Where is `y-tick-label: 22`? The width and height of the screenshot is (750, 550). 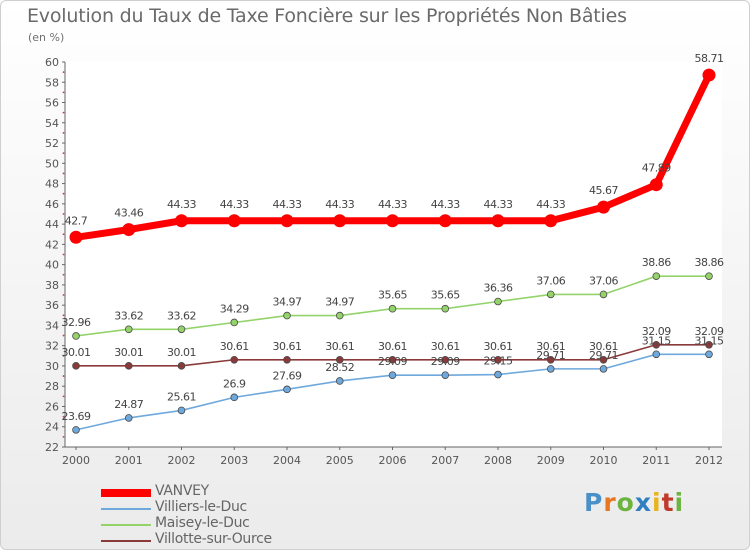
y-tick-label: 22 is located at coordinates (52, 447).